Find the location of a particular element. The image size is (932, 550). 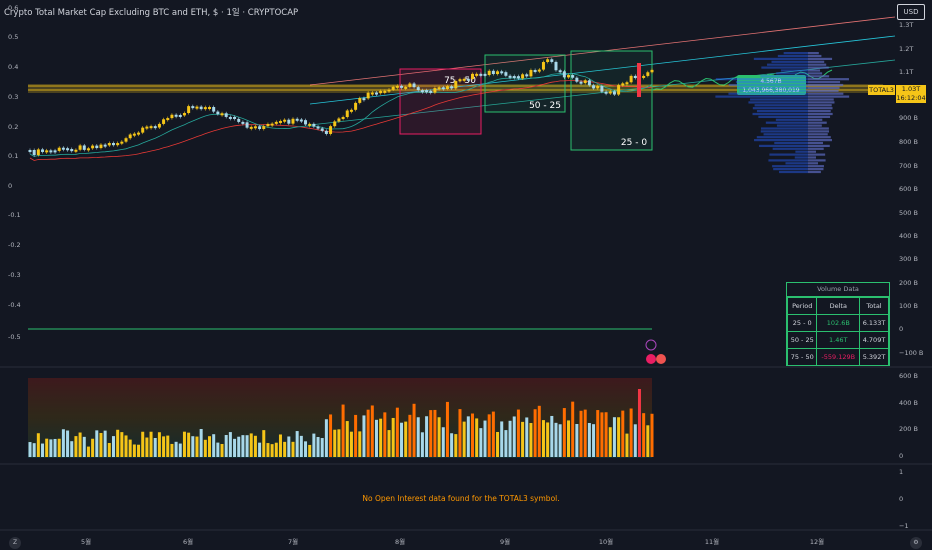

moving-average-slow is located at coordinates (341, 120).